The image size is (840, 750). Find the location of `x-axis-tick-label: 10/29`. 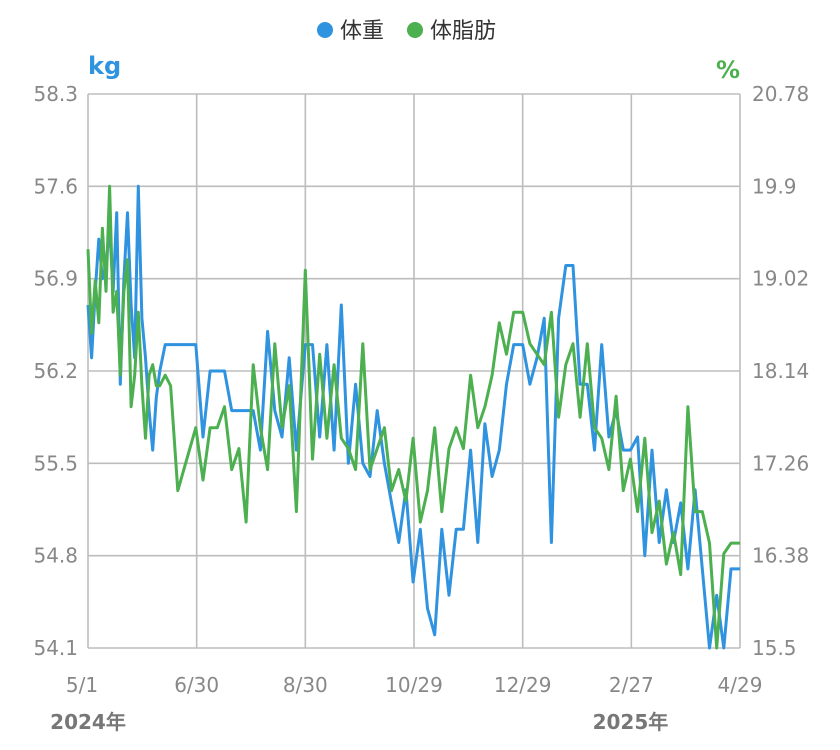

x-axis-tick-label: 10/29 is located at coordinates (414, 685).